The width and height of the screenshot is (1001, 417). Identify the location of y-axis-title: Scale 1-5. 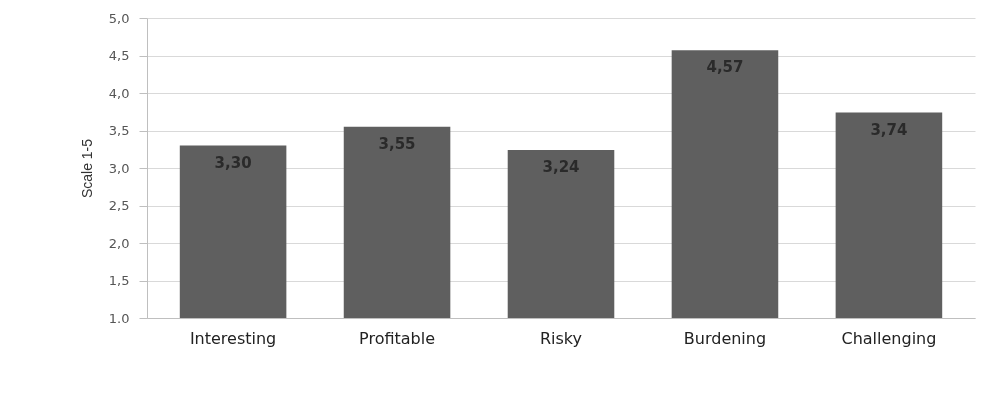
(86, 168).